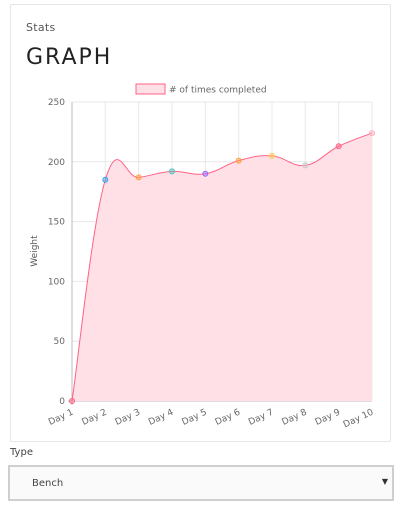  I want to click on x-tick-label: Day 5, so click(194, 418).